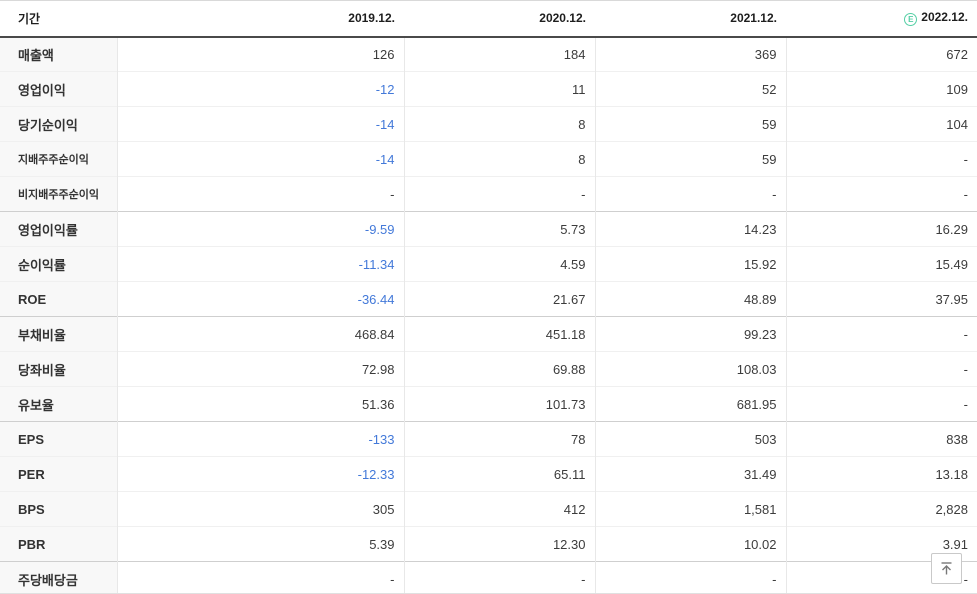 This screenshot has height=594, width=977. I want to click on cell-value: 21.67, so click(499, 299).